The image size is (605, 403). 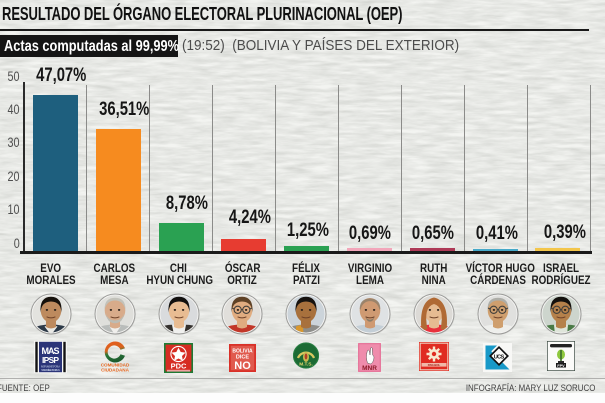 I want to click on svg-text: NO, so click(x=242, y=366).